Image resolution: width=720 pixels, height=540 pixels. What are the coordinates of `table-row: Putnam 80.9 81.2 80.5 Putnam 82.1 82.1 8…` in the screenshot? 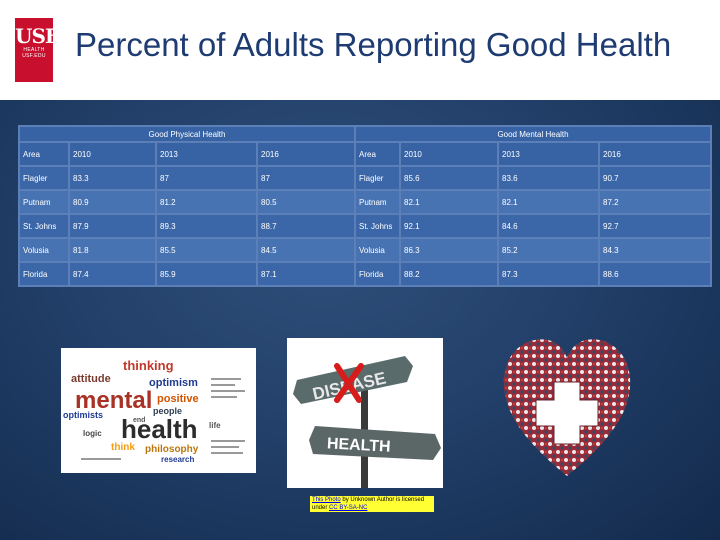 It's located at (365, 202).